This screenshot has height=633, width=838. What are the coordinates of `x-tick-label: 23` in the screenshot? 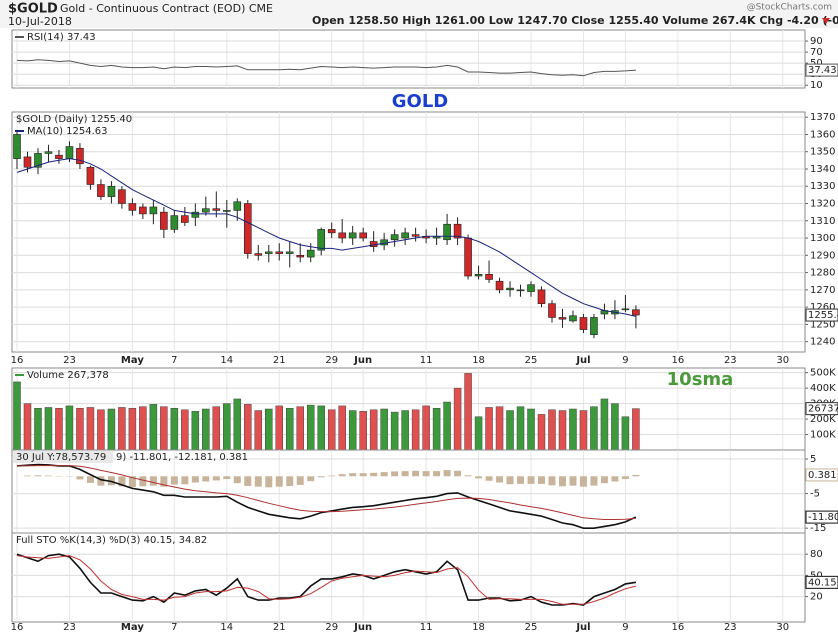 It's located at (730, 627).